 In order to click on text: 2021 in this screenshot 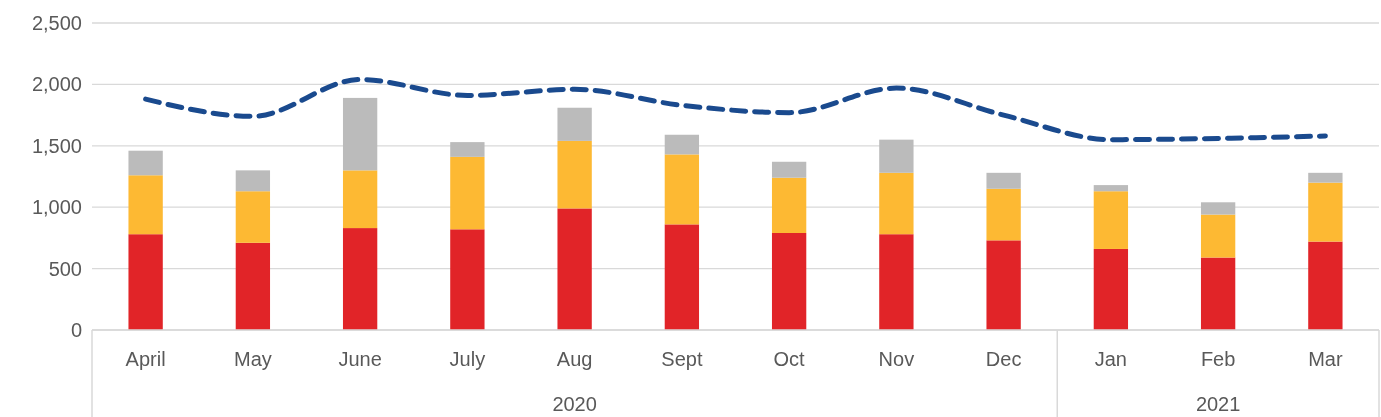, I will do `click(1218, 404)`.